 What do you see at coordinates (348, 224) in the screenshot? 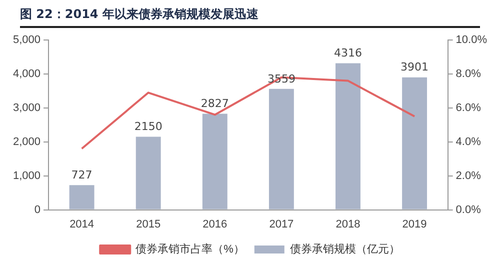
I see `x-tick-label: 2018` at bounding box center [348, 224].